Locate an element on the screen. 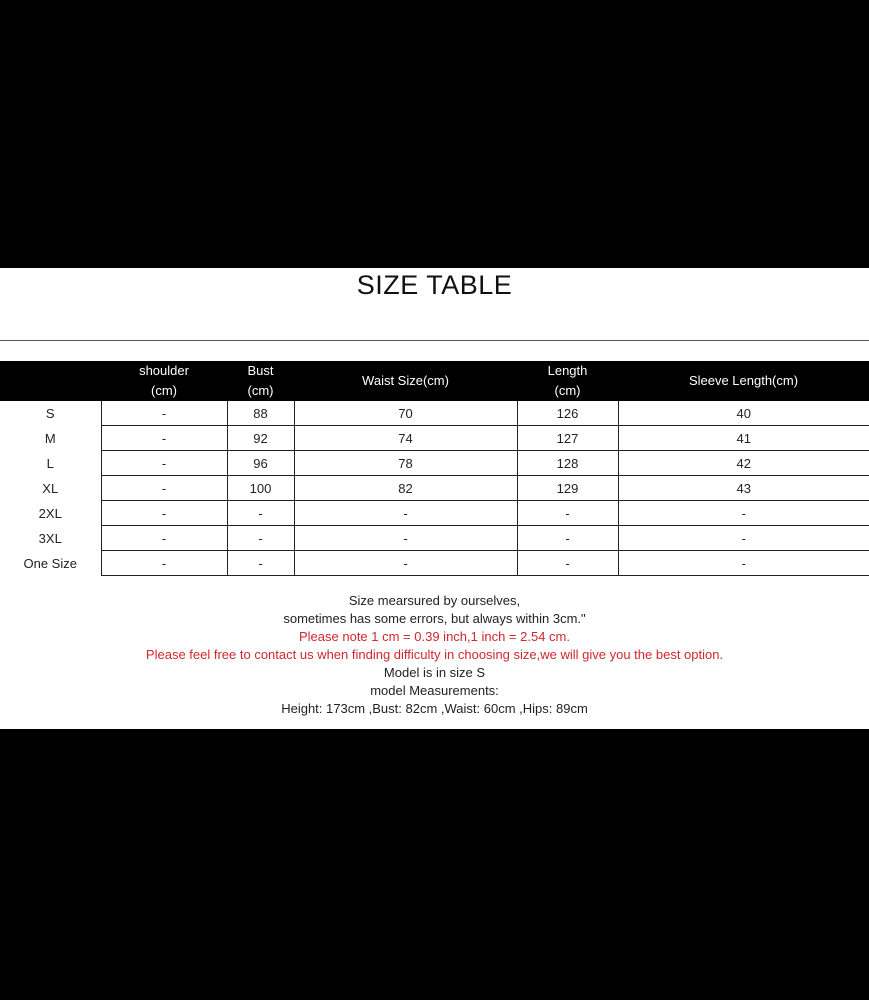  size-label: 2XL is located at coordinates (50, 513).